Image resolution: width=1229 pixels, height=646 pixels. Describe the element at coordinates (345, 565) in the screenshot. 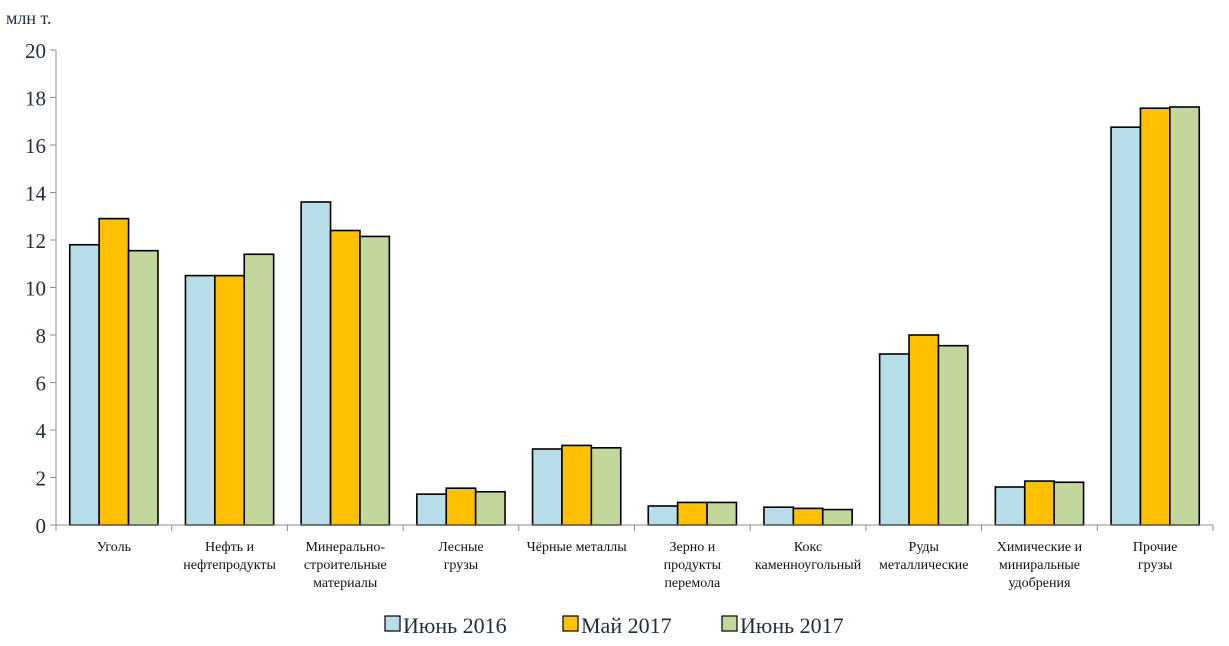

I see `x-tick-label: Минерально-строительные материалы` at that location.